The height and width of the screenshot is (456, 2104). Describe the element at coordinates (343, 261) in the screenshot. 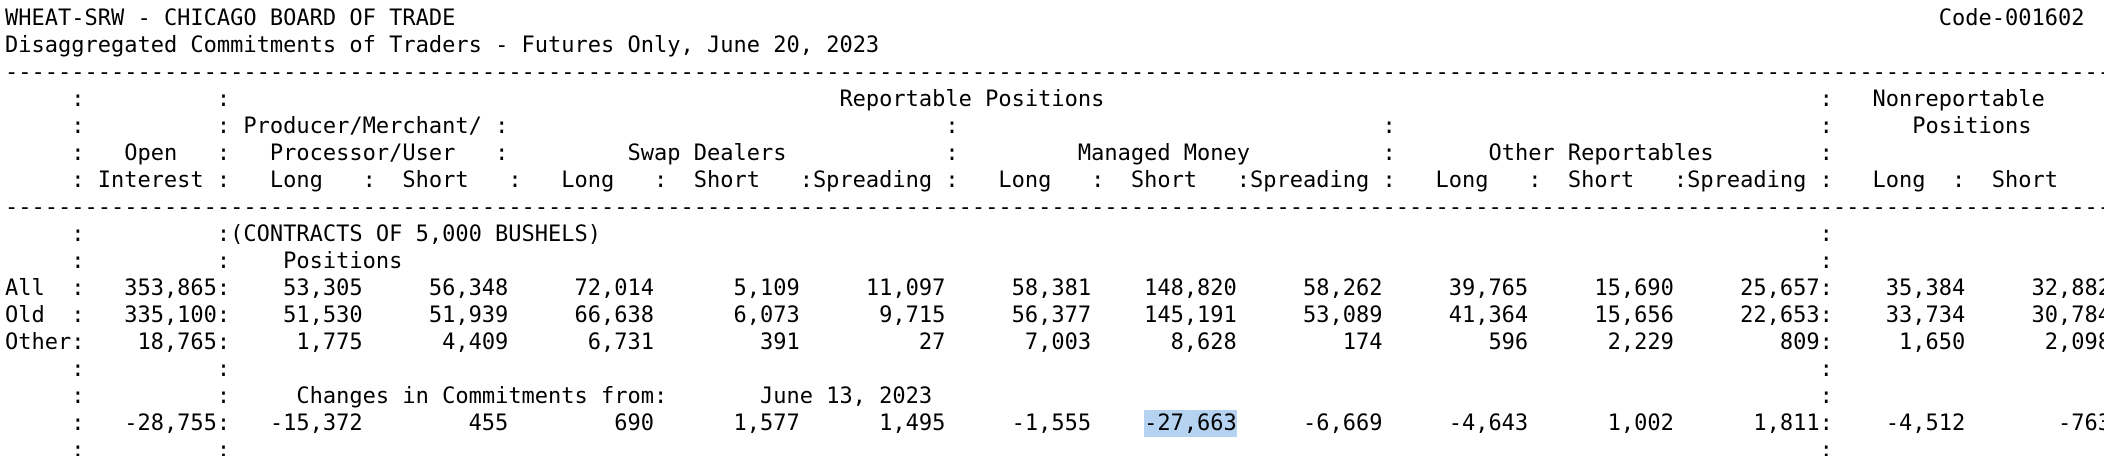

I see `positions-label: Positions` at that location.